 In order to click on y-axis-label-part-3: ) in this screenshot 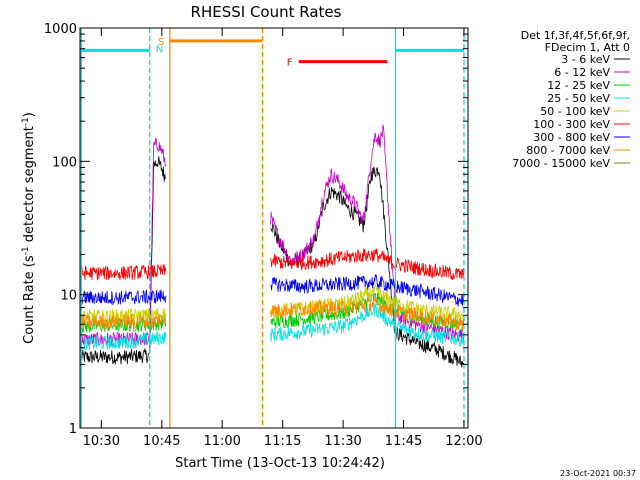, I will do `click(29, 114)`.